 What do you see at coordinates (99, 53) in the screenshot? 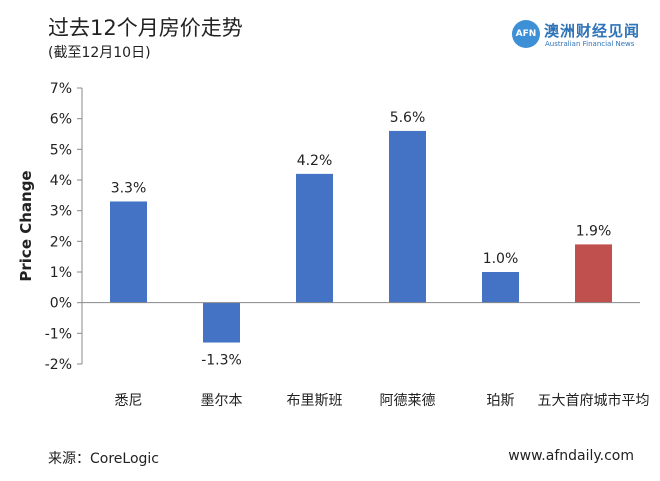
I see `chart-subtitle: (截至12月10日)` at bounding box center [99, 53].